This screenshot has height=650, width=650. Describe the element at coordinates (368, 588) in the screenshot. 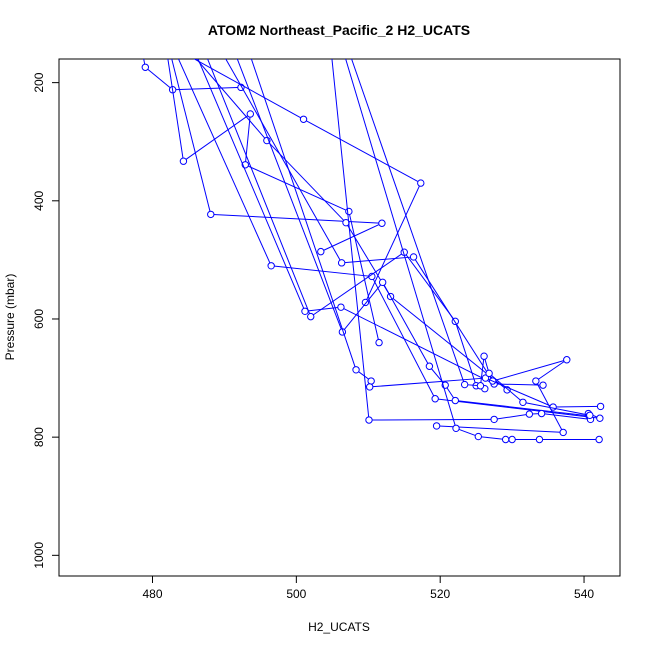

I see `x-axis: 480 500 520 540` at that location.